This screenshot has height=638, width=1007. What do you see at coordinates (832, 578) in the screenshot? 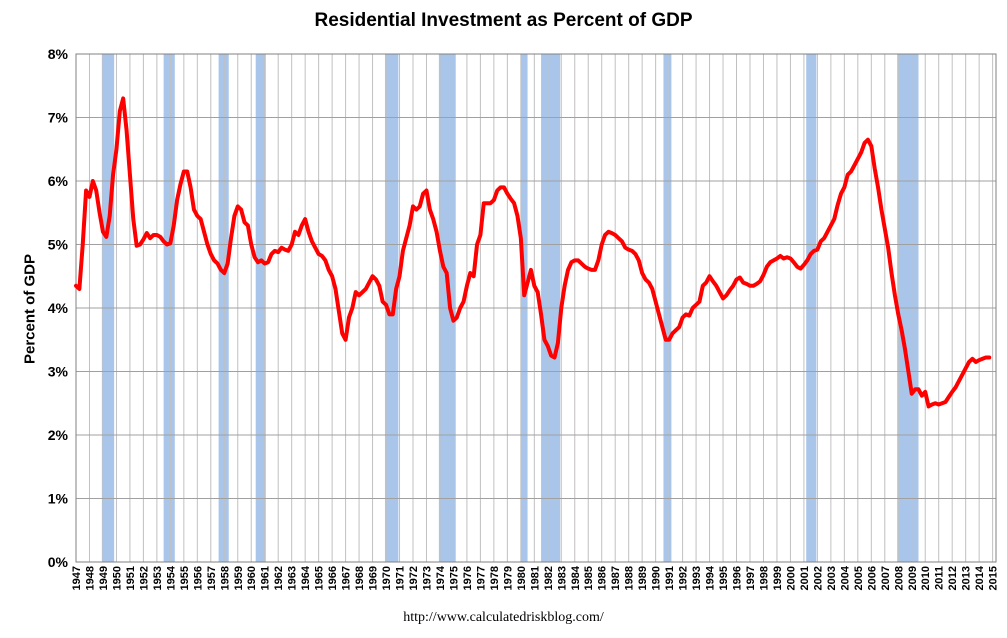
I see `x-tick-label: 2003` at bounding box center [832, 578].